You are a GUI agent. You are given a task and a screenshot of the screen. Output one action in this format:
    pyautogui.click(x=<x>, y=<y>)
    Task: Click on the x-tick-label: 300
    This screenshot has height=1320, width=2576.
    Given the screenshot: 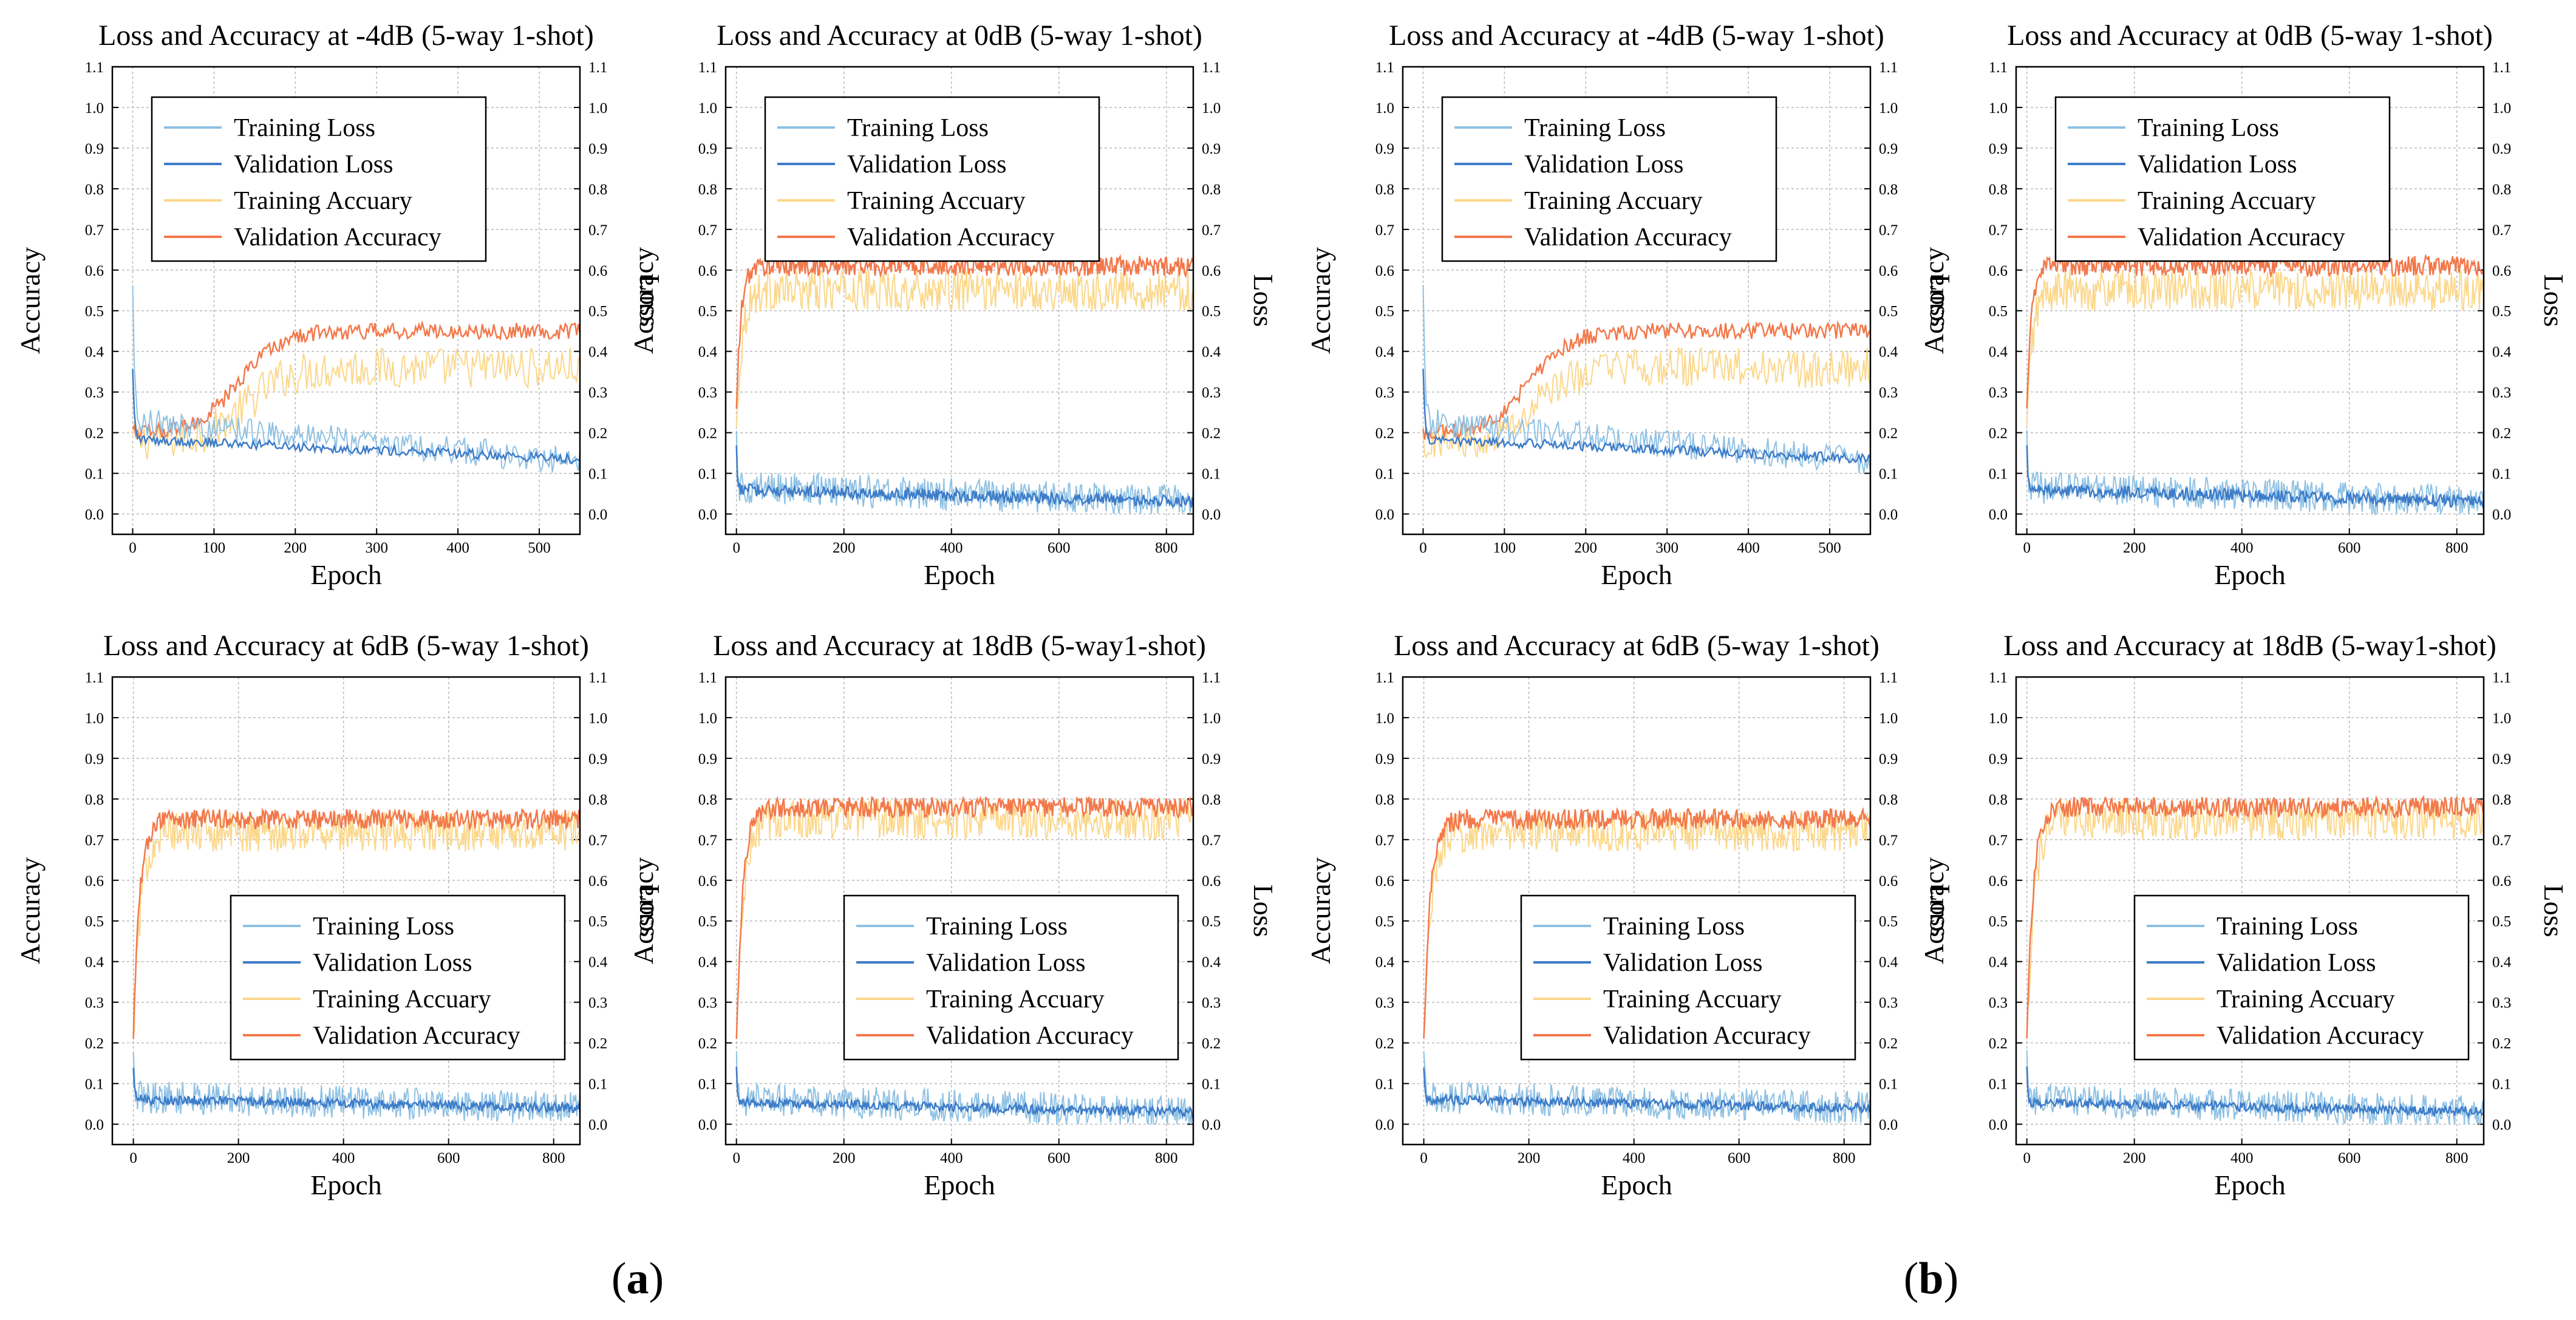 What is the action you would take?
    pyautogui.click(x=377, y=548)
    